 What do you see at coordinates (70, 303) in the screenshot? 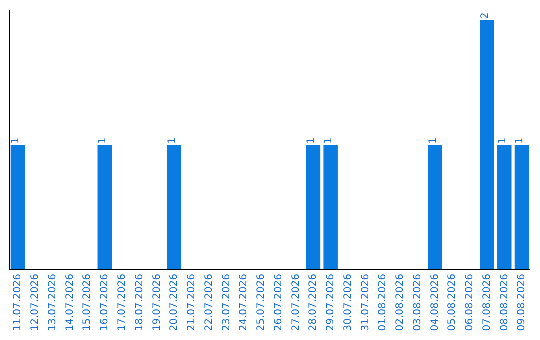
I see `x-tick-label: 14.07.2026` at bounding box center [70, 303].